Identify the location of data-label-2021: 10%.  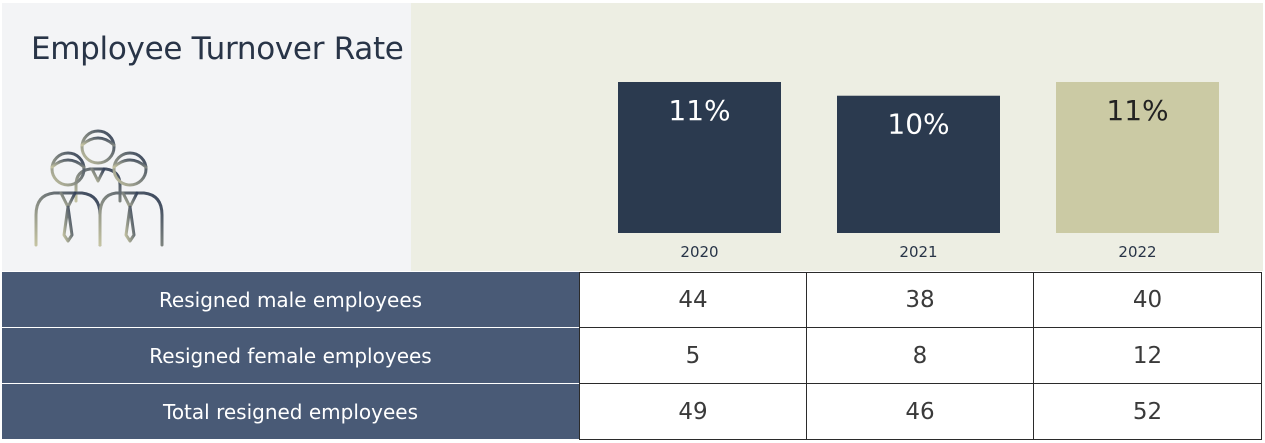
(918, 124).